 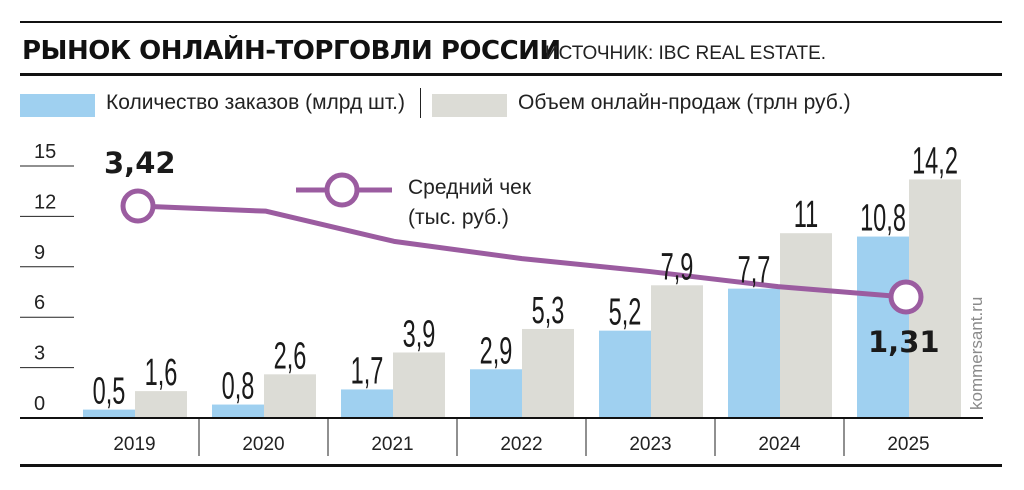 I want to click on y-tick-label: 9, so click(x=39, y=253).